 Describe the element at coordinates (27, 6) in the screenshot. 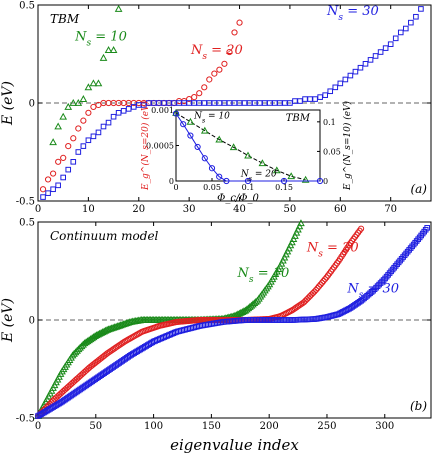

I see `y-tick-label: 0.5` at that location.